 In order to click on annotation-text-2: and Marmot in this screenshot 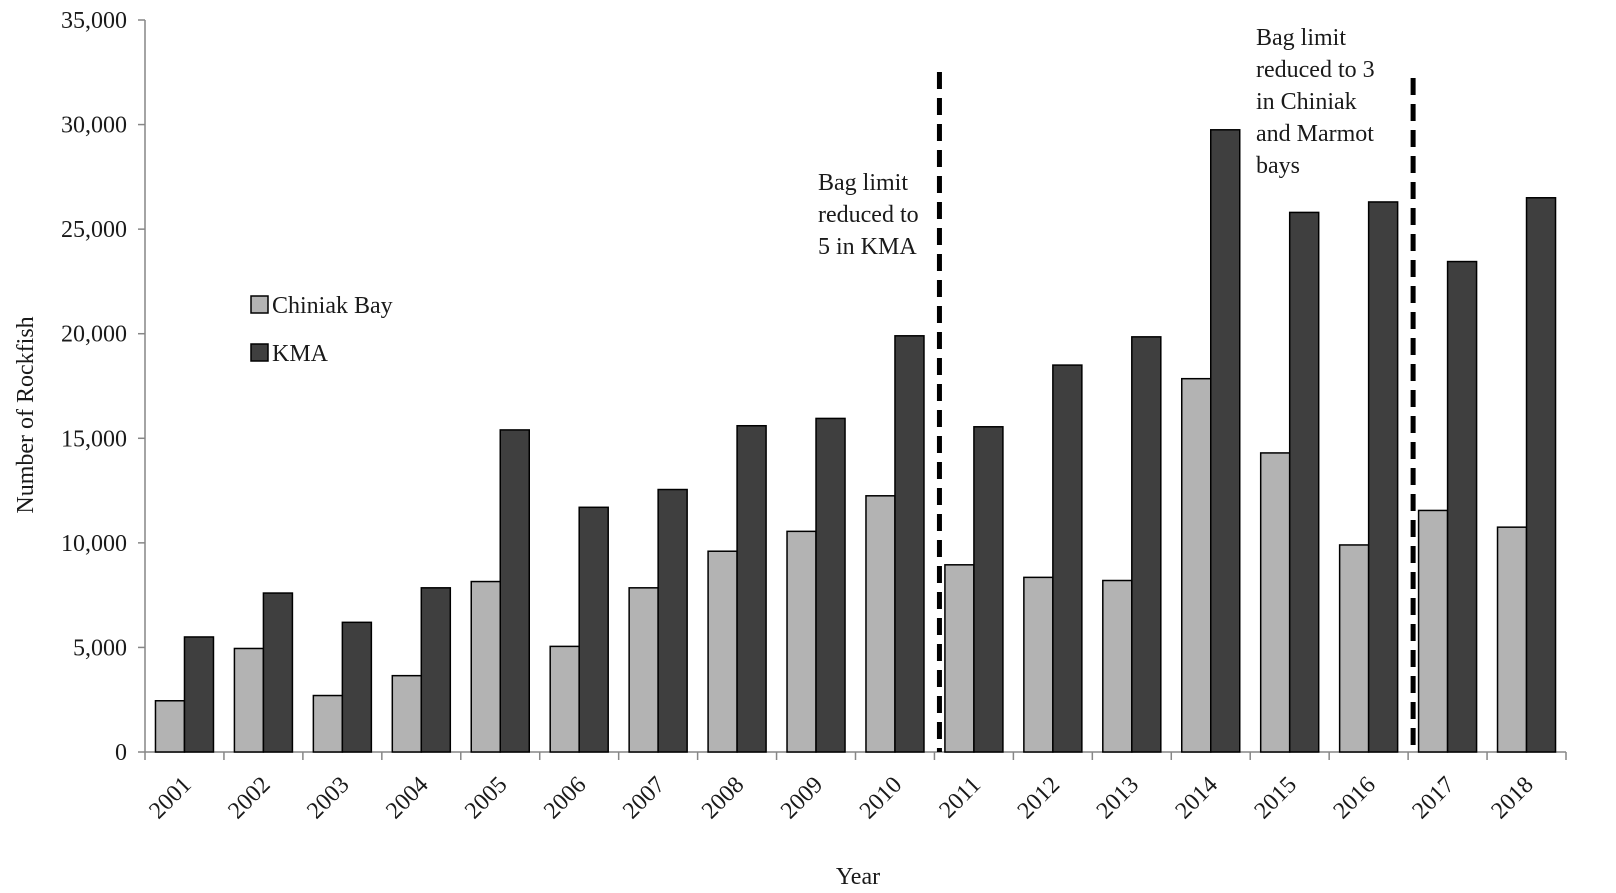, I will do `click(1315, 134)`.